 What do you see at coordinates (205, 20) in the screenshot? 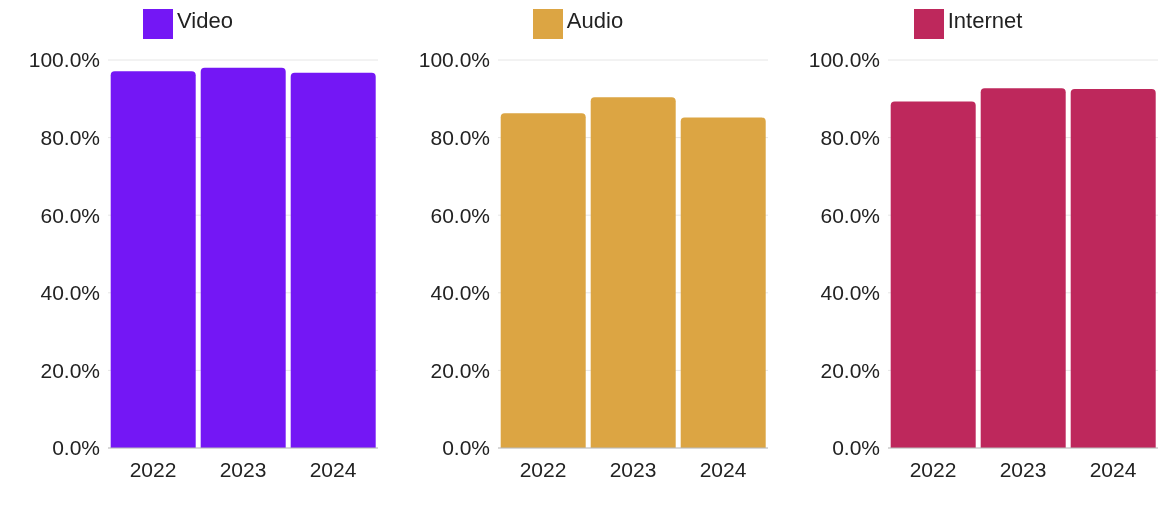
I see `legend-label: Video` at bounding box center [205, 20].